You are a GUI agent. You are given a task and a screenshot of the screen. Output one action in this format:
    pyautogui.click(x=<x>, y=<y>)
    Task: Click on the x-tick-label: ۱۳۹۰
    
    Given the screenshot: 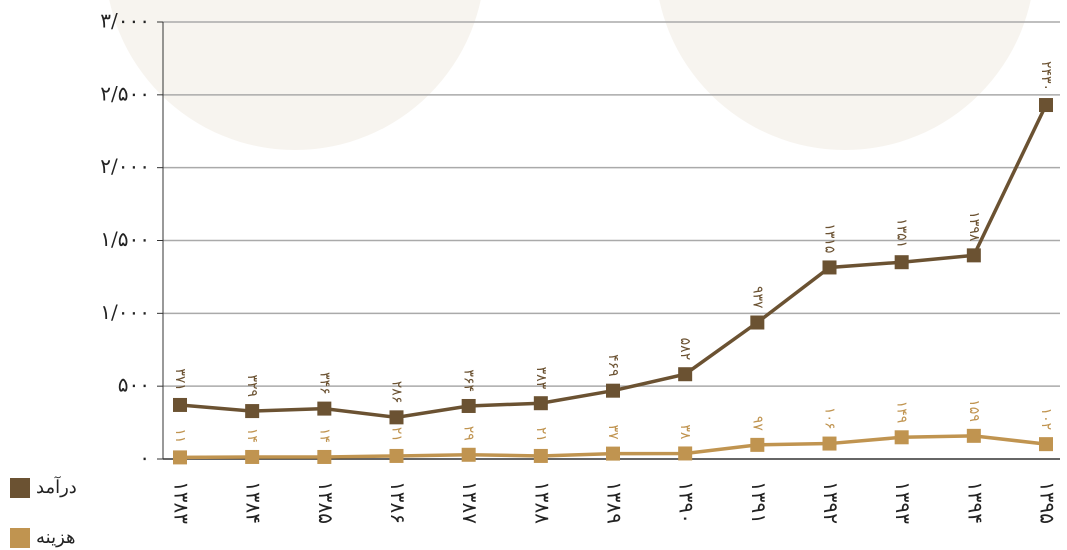 What is the action you would take?
    pyautogui.click(x=687, y=502)
    